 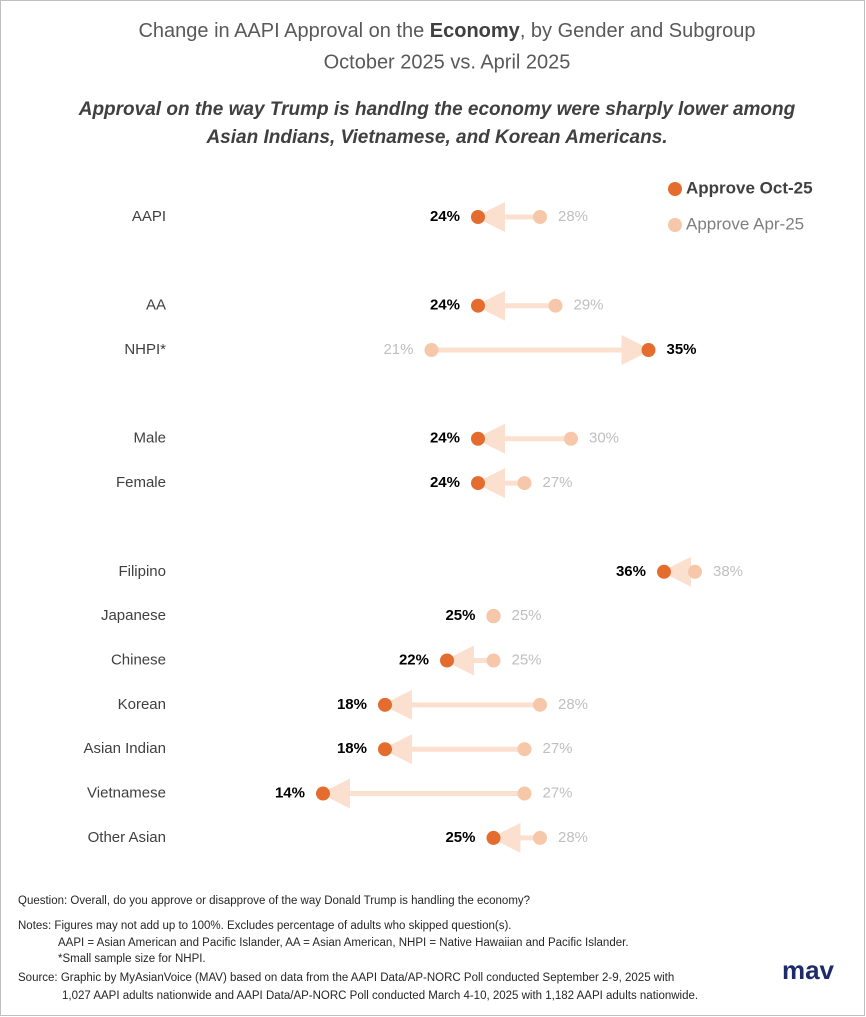 I want to click on value-label: 14%, so click(x=290, y=793).